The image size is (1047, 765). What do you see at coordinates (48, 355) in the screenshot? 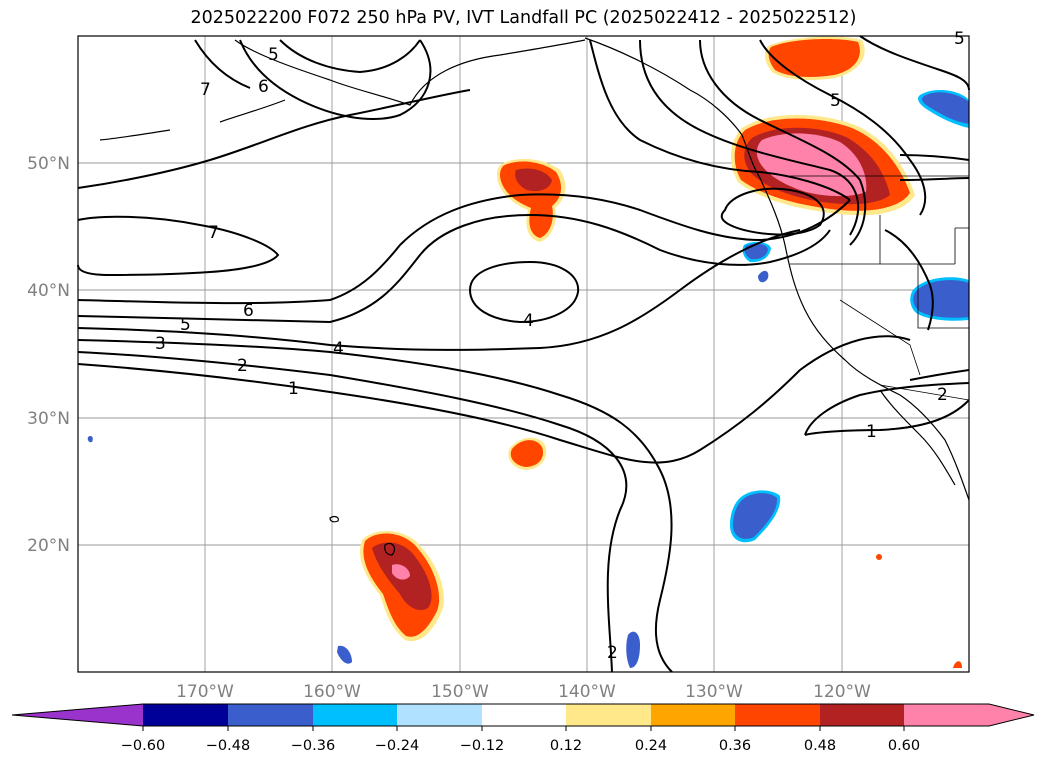
I see `lat-axis-labels: 50°N 40°N 30°N 20°N` at bounding box center [48, 355].